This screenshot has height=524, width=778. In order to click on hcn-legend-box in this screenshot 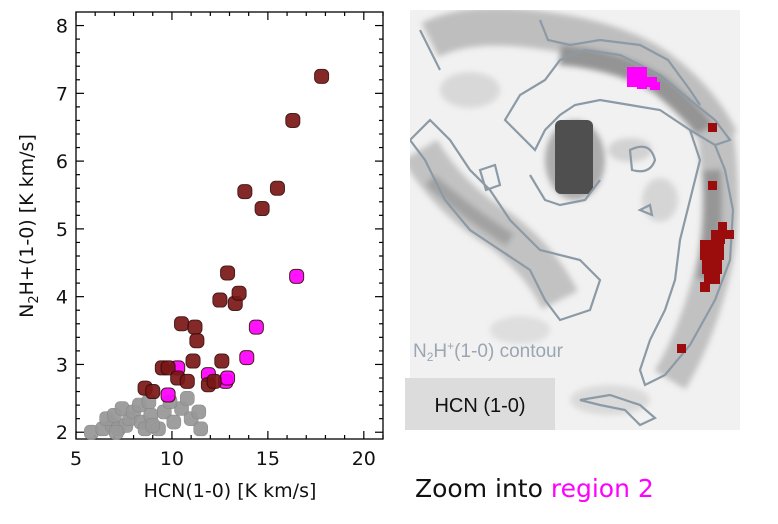, I will do `click(480, 404)`.